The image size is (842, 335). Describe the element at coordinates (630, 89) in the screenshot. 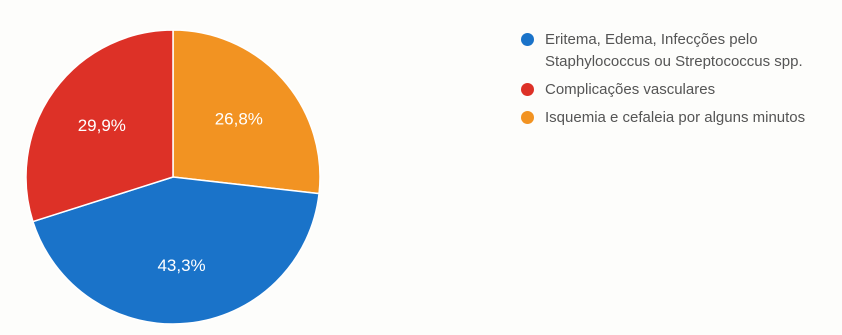

I see `legend-label: Complicações vasculares` at that location.